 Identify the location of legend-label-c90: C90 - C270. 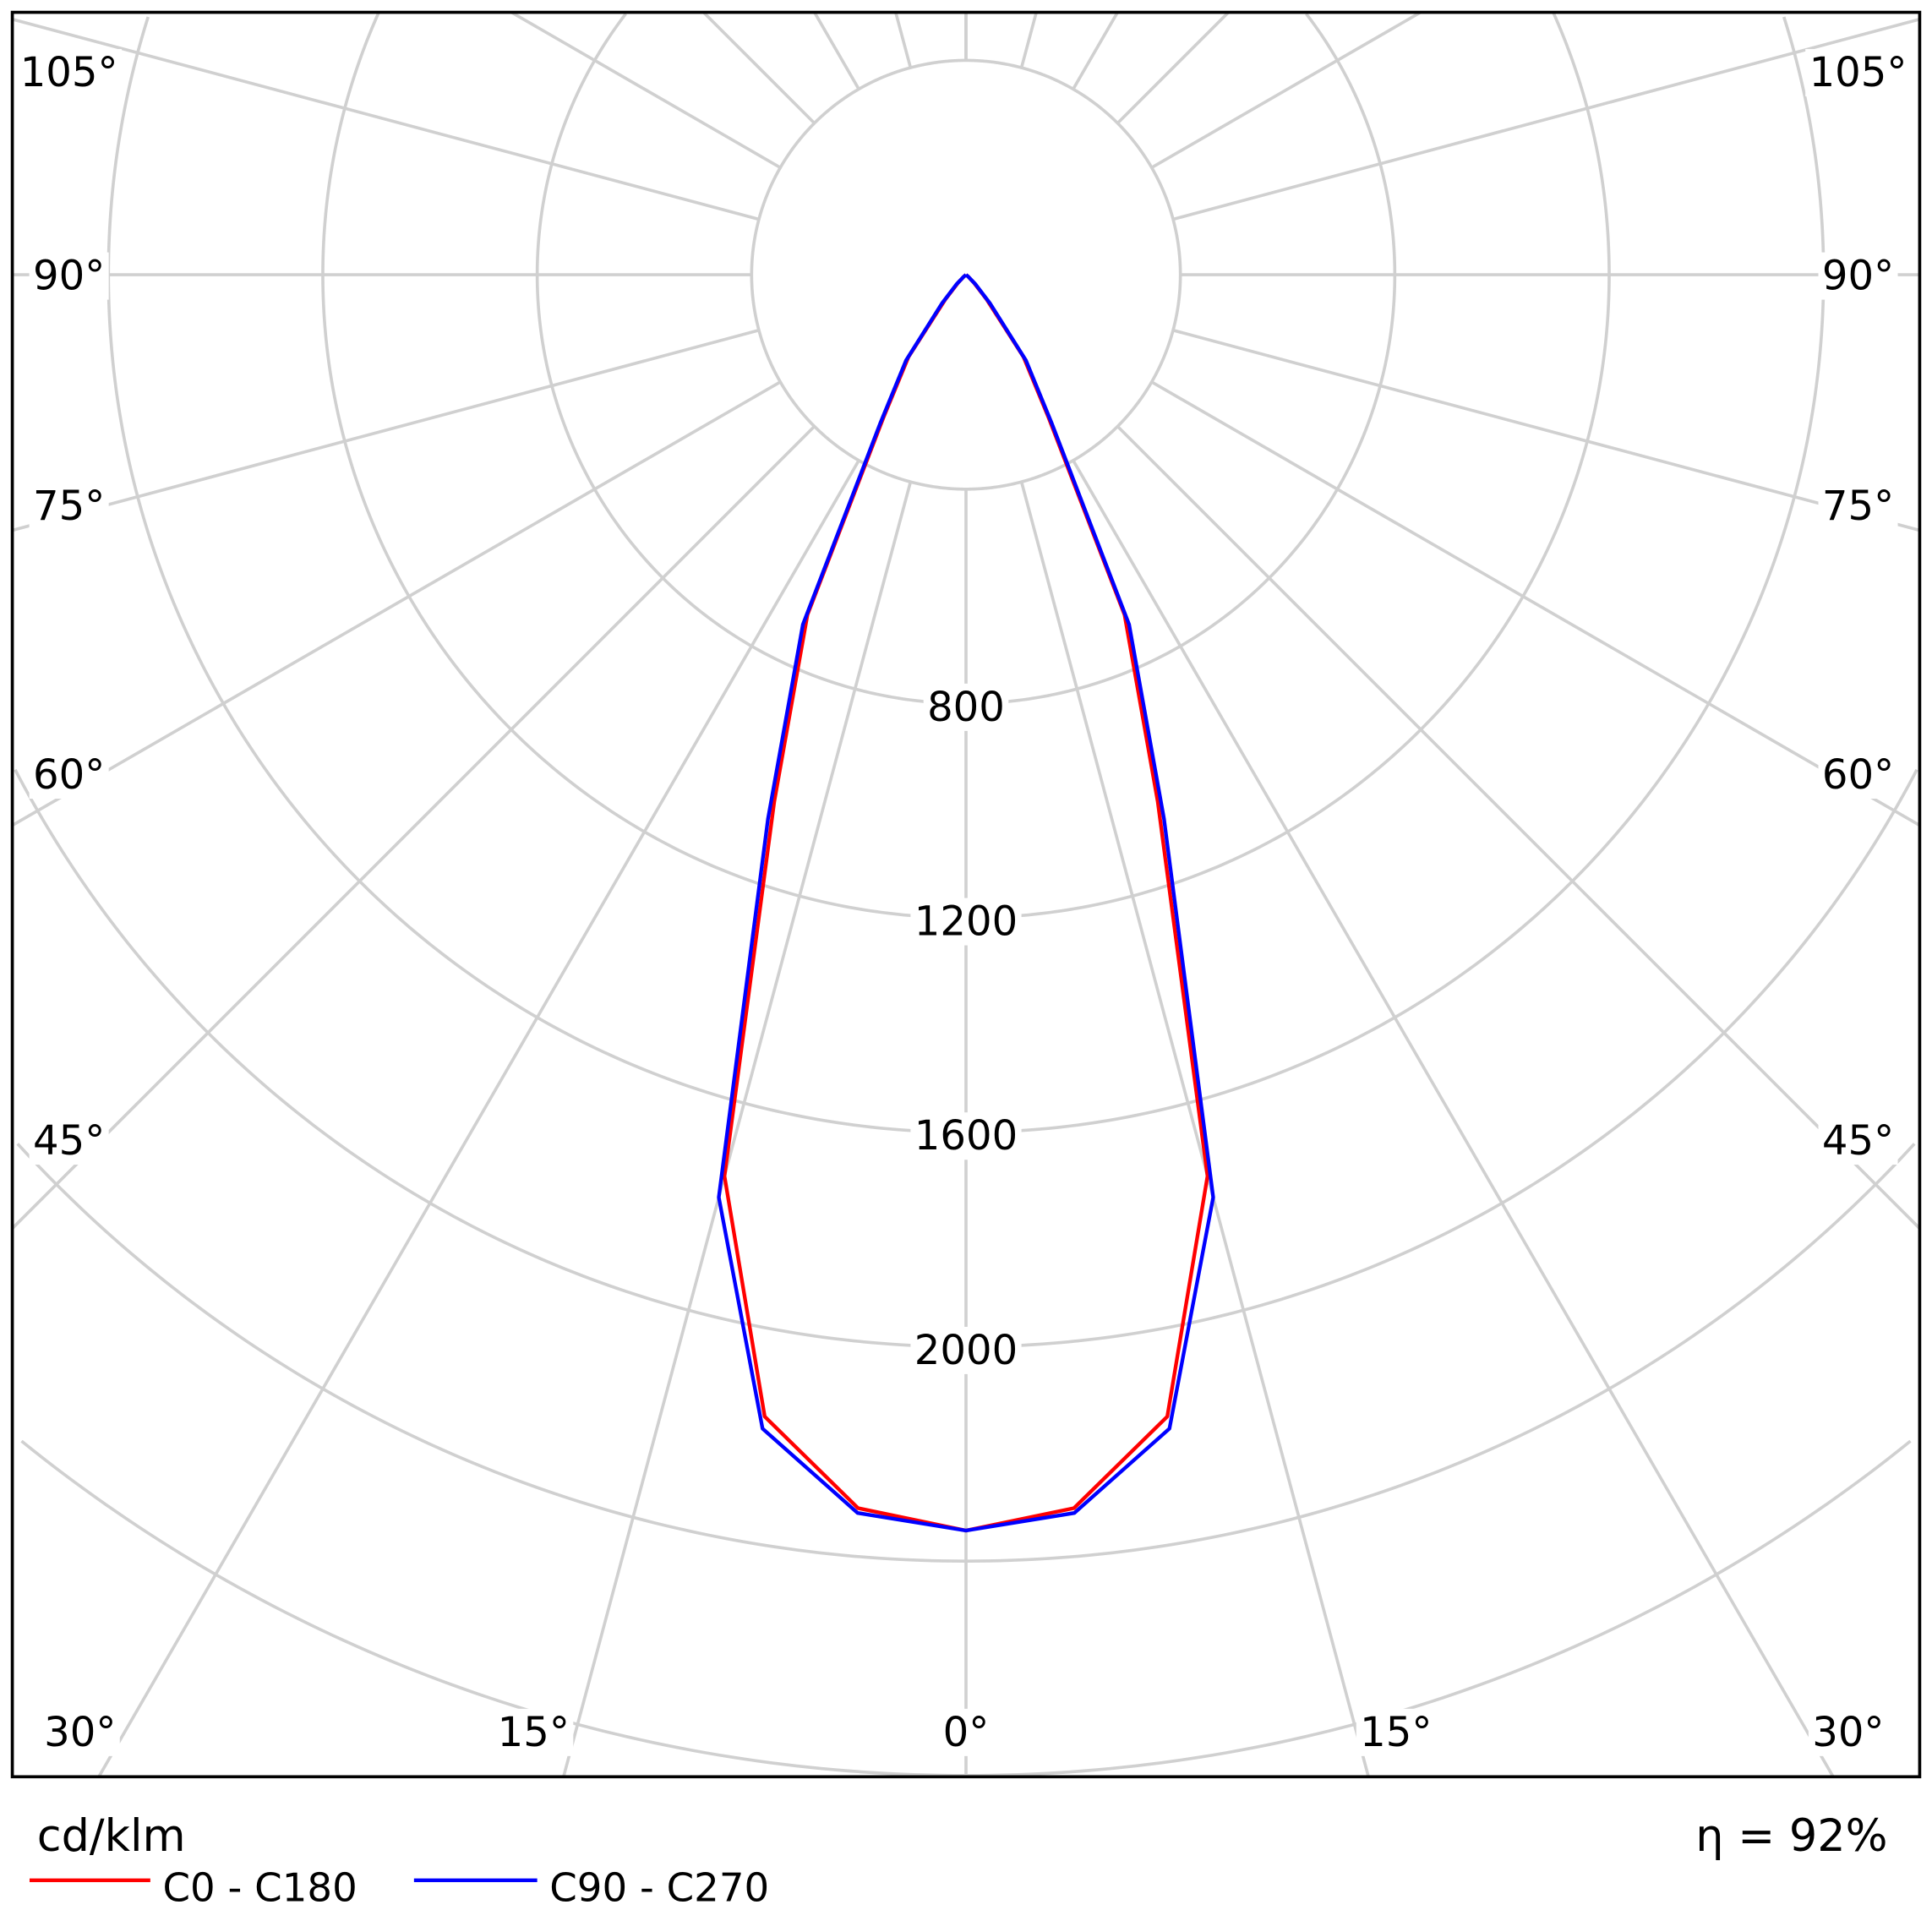
(659, 1889).